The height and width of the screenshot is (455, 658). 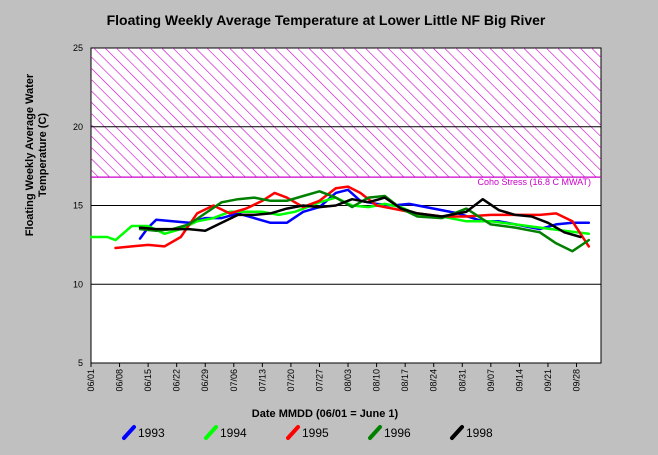 I want to click on y-axis-label-line-2: Temperature (C), so click(x=43, y=155).